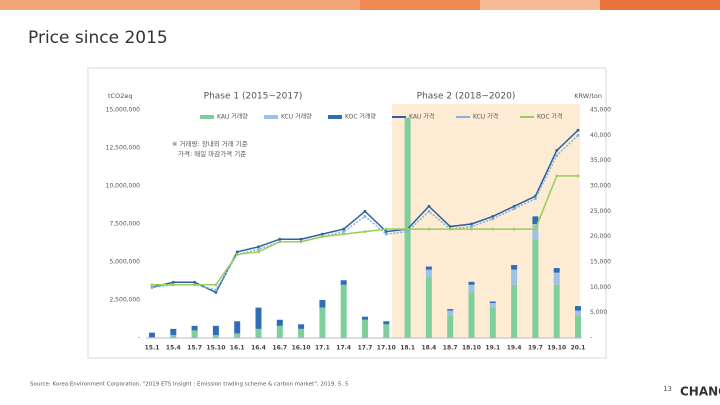 Image resolution: width=720 pixels, height=405 pixels. I want to click on x-tick-label: 18.7, so click(450, 348).